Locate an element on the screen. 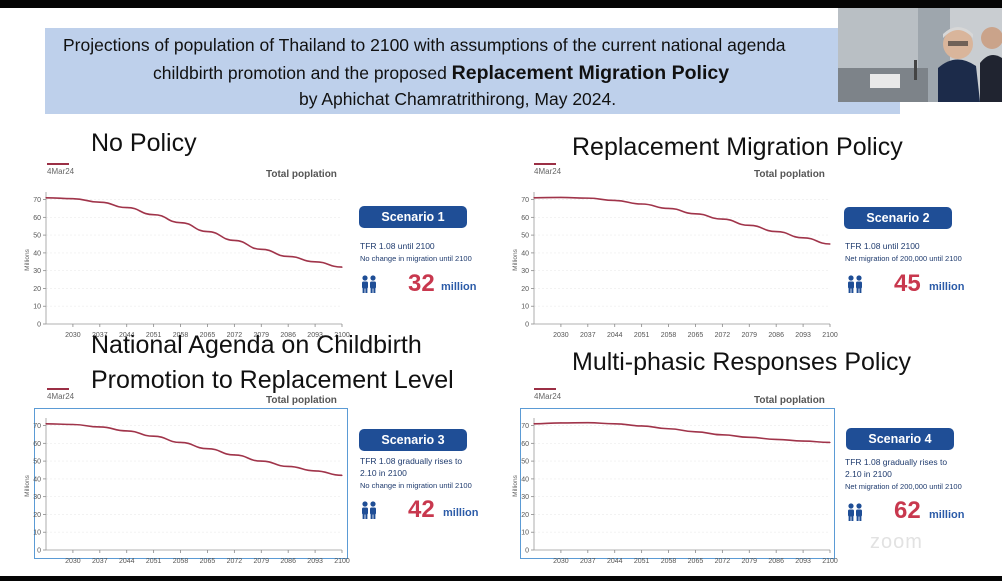 This screenshot has width=1002, height=581. banner-policy-name: Replacement Migration Policy is located at coordinates (590, 73).